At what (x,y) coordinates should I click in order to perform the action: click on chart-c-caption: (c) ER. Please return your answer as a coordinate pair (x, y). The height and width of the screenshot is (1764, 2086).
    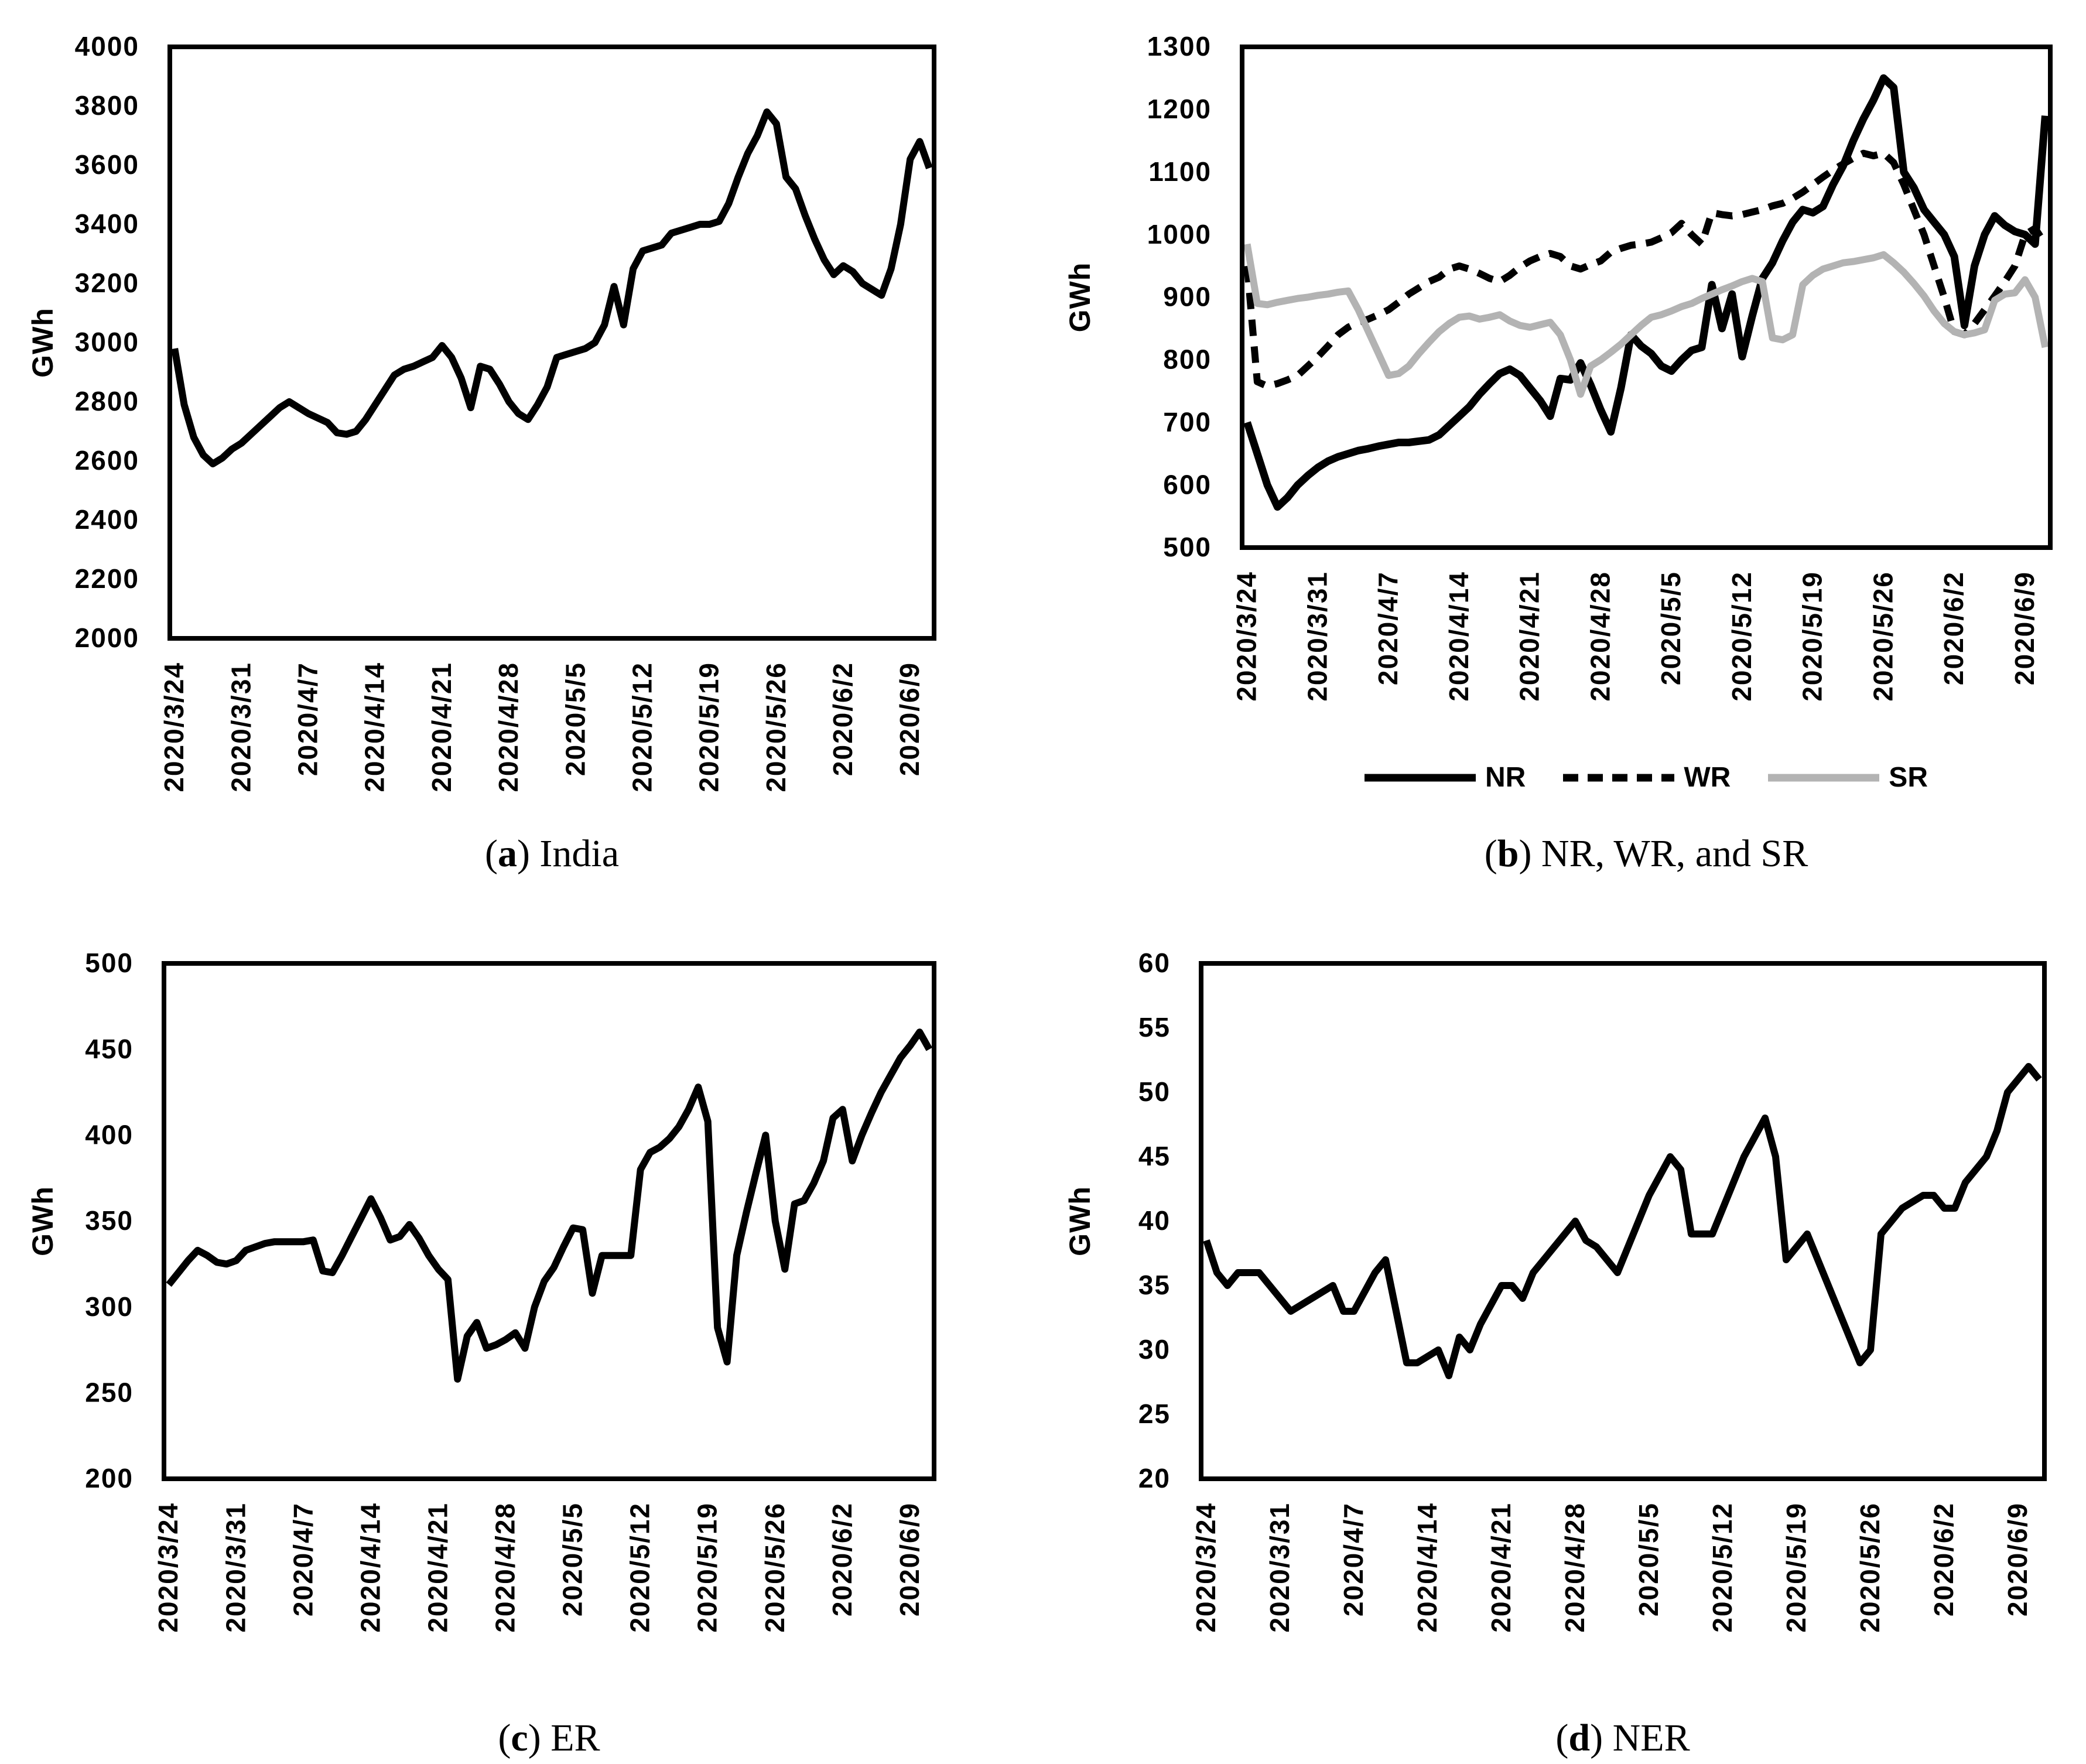
    Looking at the image, I should click on (549, 1738).